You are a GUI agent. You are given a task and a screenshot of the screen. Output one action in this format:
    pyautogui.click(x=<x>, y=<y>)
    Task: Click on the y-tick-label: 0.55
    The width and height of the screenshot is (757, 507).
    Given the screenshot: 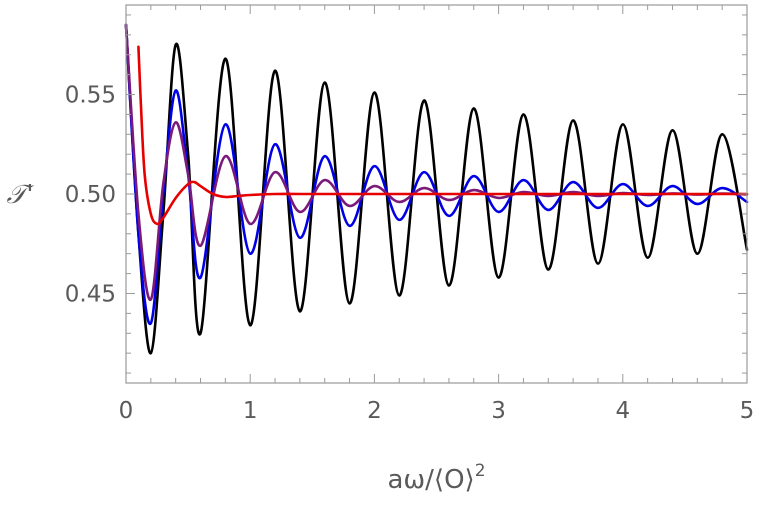 What is the action you would take?
    pyautogui.click(x=90, y=96)
    